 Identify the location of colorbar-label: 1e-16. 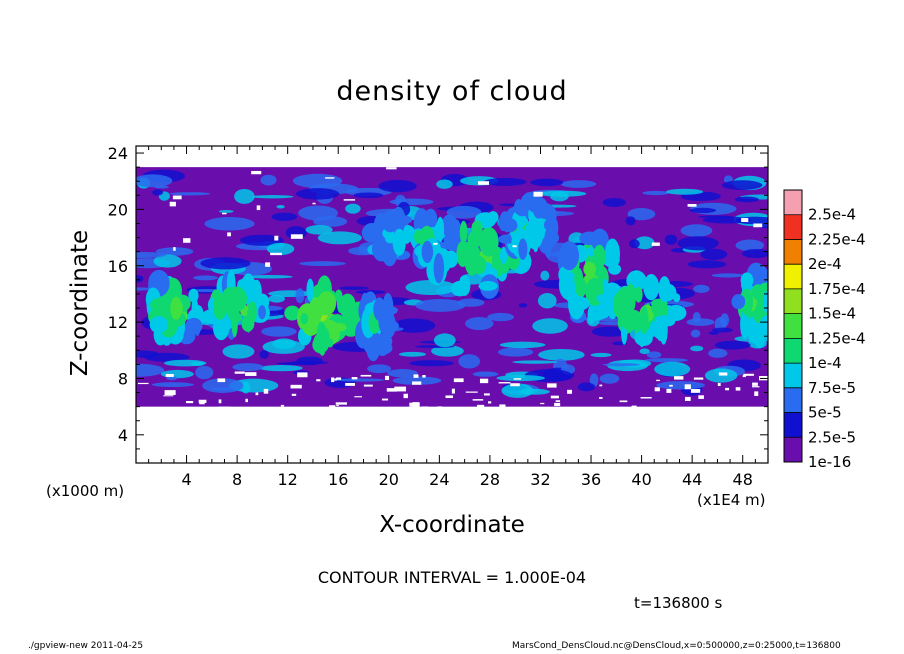
(829, 462).